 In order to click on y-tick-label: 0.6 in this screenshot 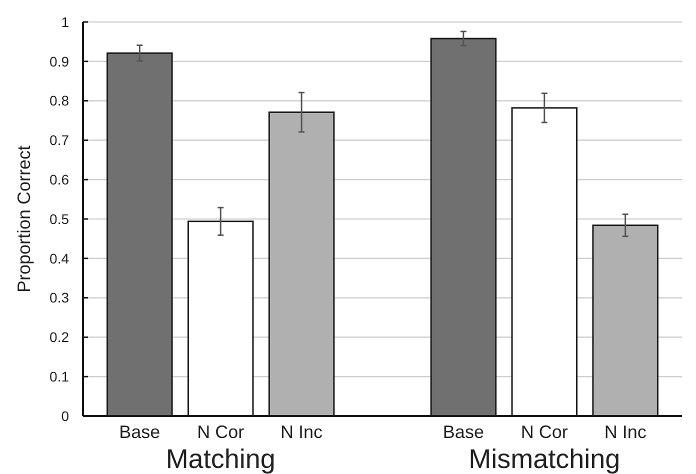, I will do `click(60, 180)`.